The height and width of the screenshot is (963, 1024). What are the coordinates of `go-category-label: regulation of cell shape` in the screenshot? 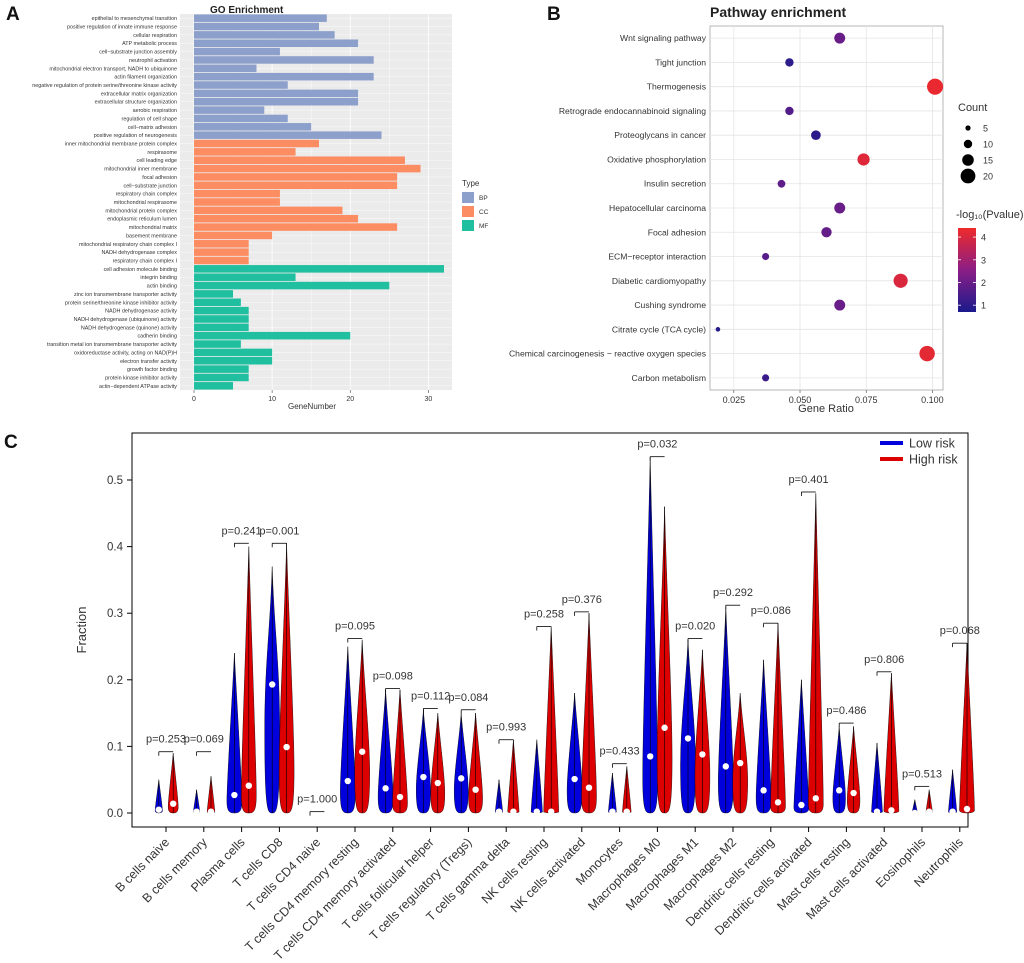 It's located at (149, 119).